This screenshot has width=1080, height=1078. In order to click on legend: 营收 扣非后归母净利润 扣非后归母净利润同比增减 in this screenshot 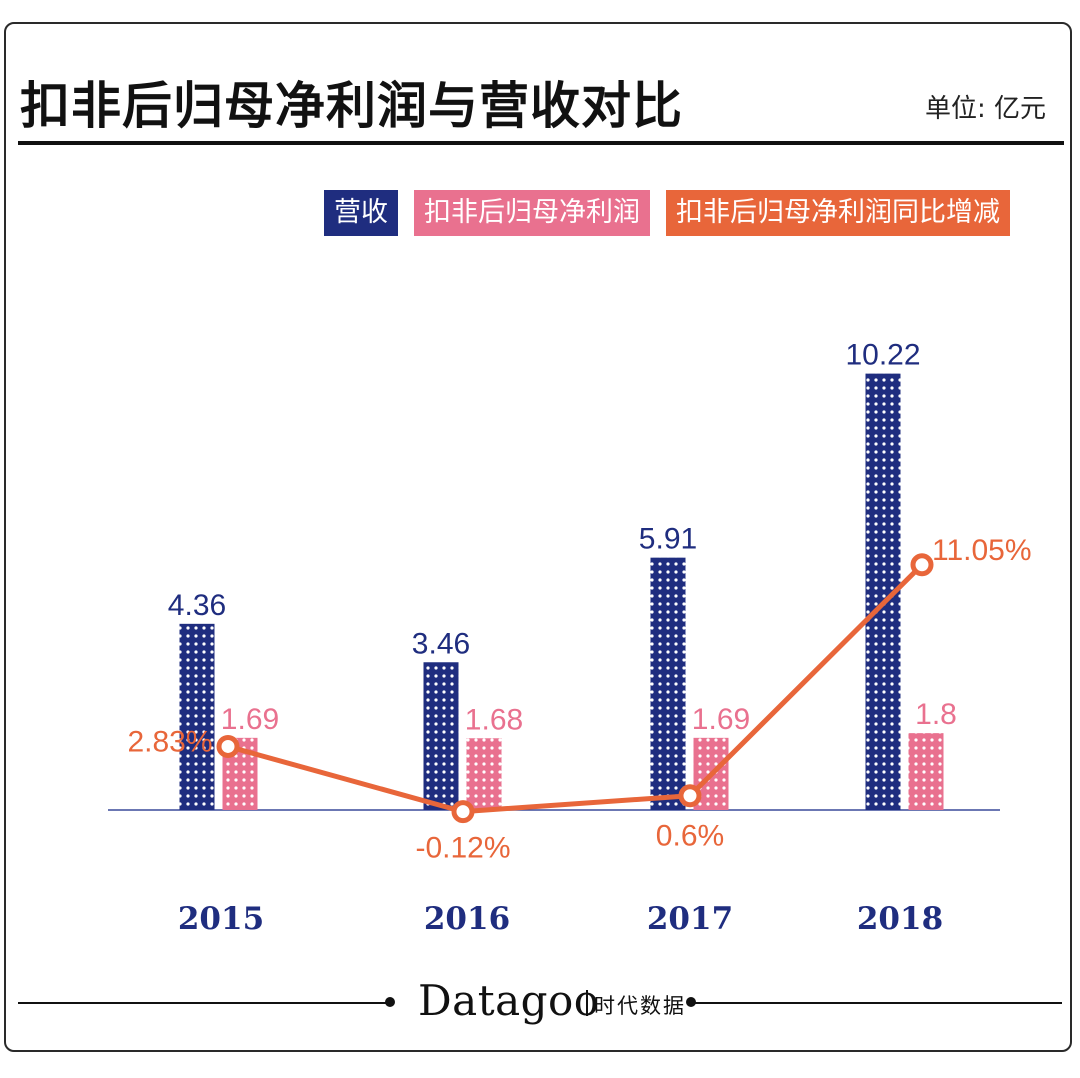, I will do `click(667, 213)`.